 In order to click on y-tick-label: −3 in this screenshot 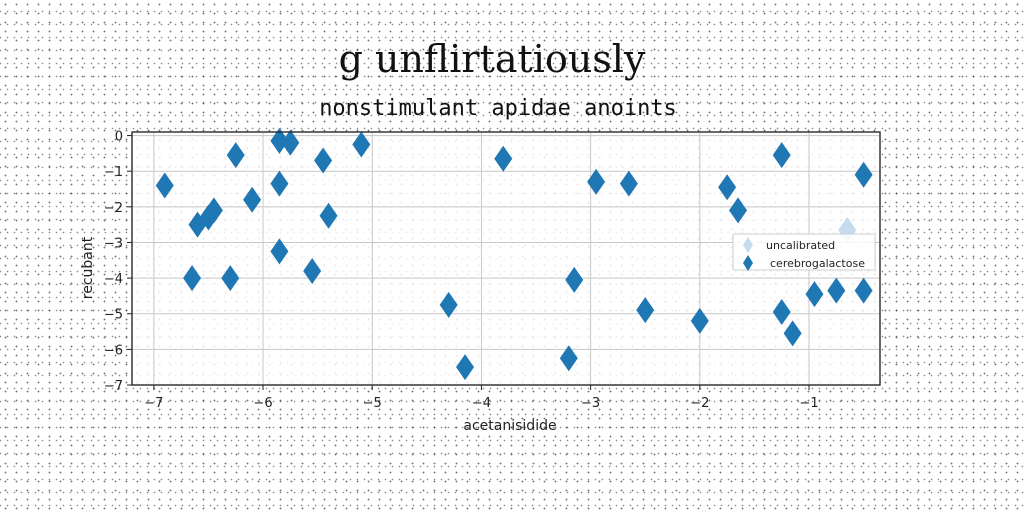, I will do `click(113, 243)`.